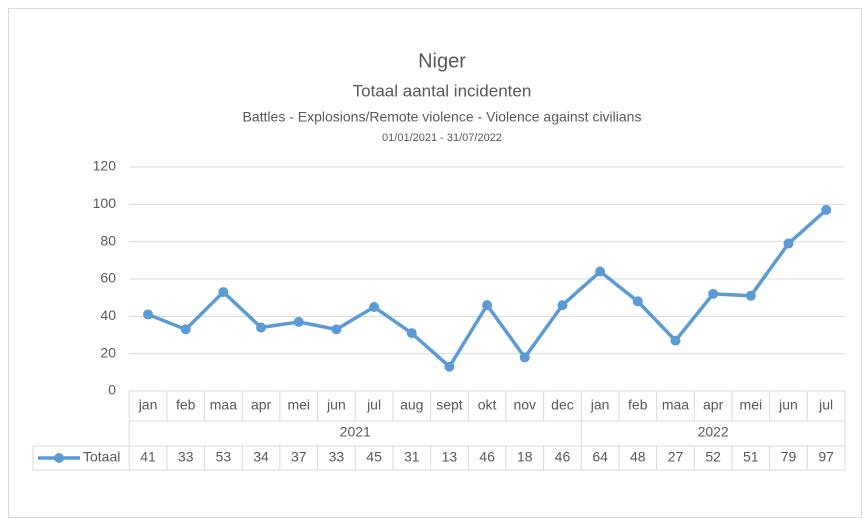  What do you see at coordinates (751, 457) in the screenshot?
I see `table-value: 51` at bounding box center [751, 457].